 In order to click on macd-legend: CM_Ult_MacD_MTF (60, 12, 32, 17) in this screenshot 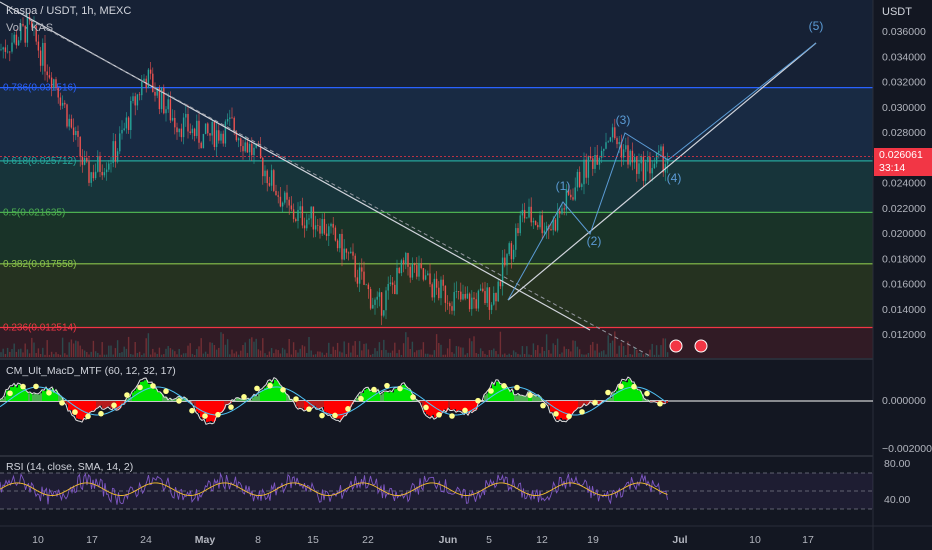, I will do `click(91, 371)`.